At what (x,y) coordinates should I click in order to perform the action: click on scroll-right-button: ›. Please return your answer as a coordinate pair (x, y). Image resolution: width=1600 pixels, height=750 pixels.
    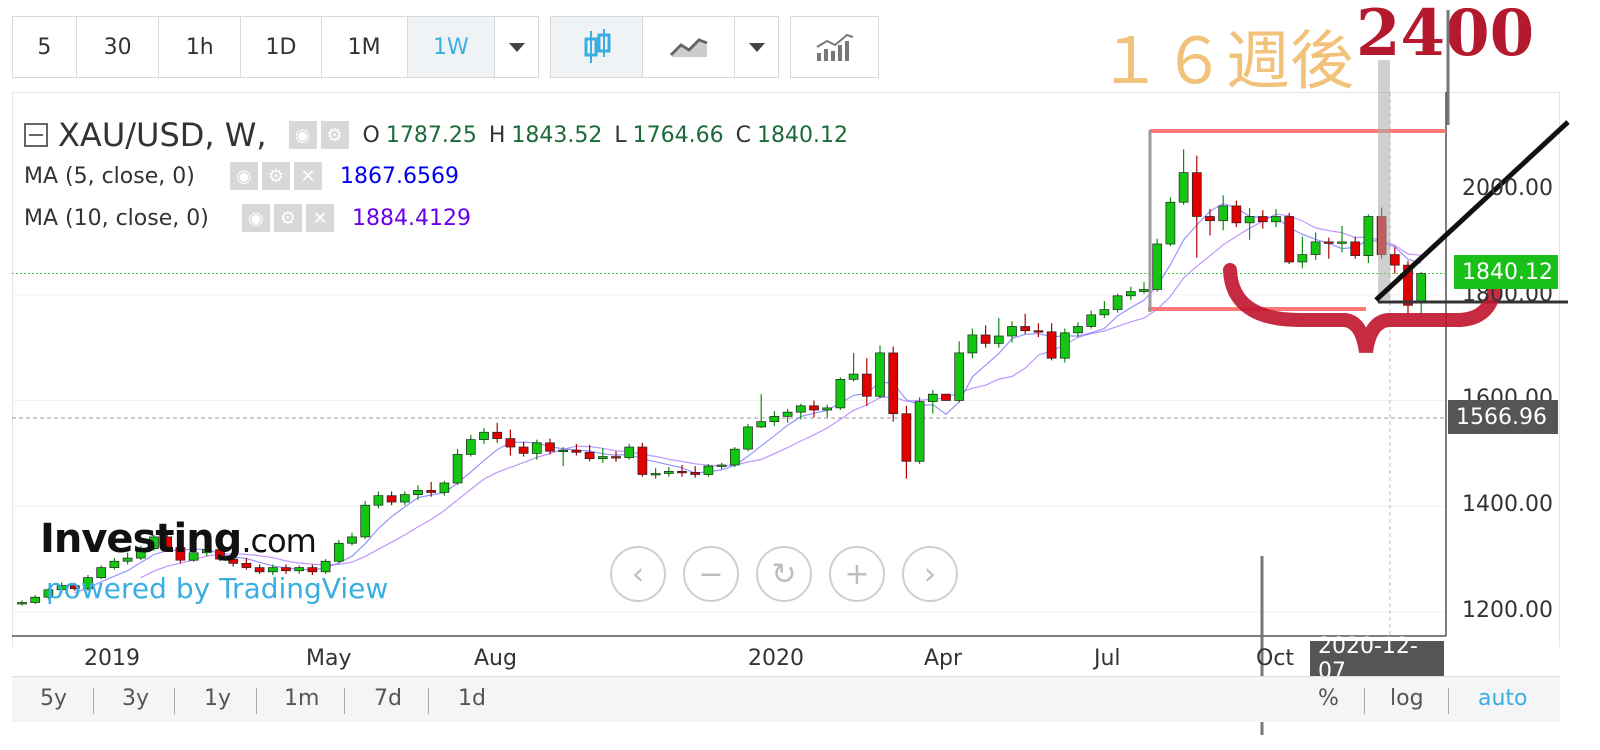
    Looking at the image, I should click on (930, 574).